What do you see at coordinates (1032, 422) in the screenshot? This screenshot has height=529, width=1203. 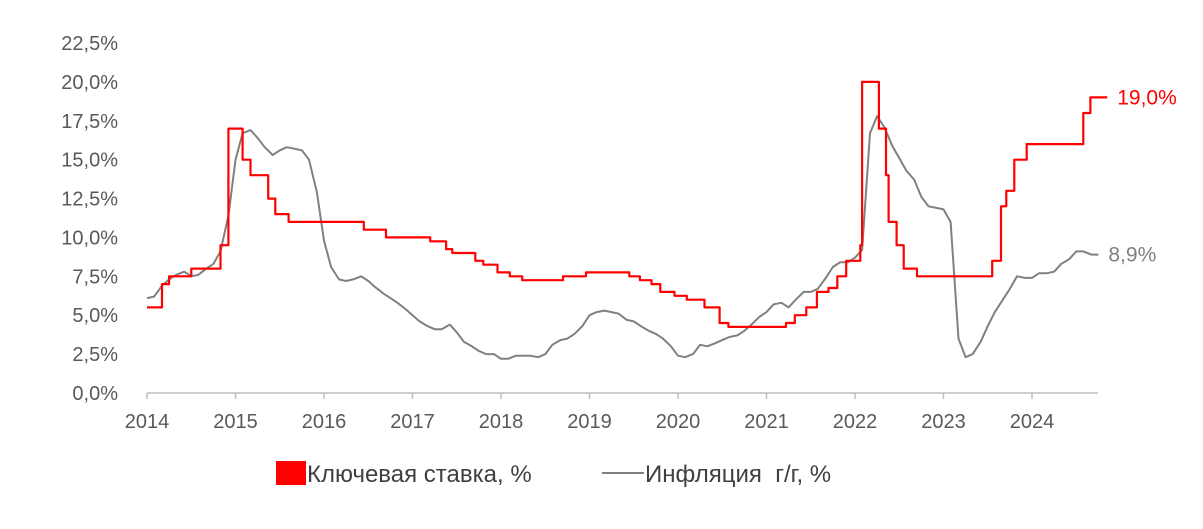 I see `x-tick-label: 2024` at bounding box center [1032, 422].